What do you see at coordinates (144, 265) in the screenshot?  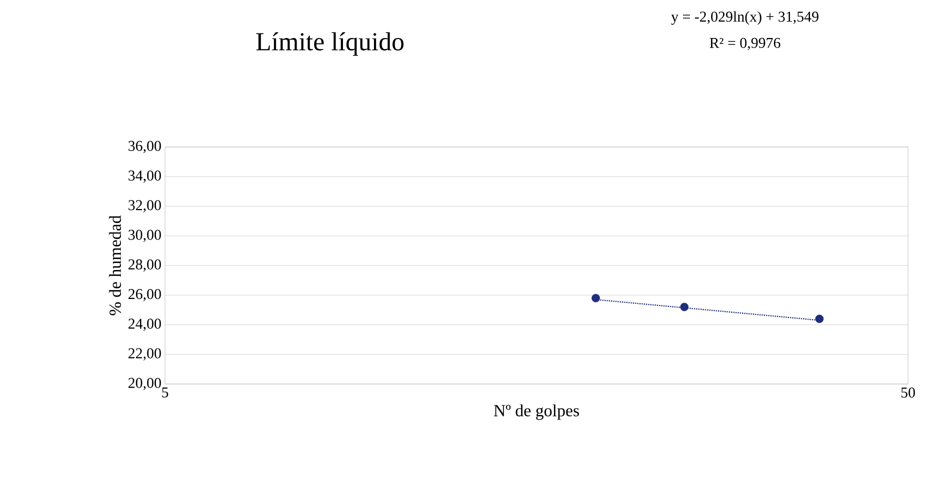 I see `y-tick-label: 28,00` at bounding box center [144, 265].